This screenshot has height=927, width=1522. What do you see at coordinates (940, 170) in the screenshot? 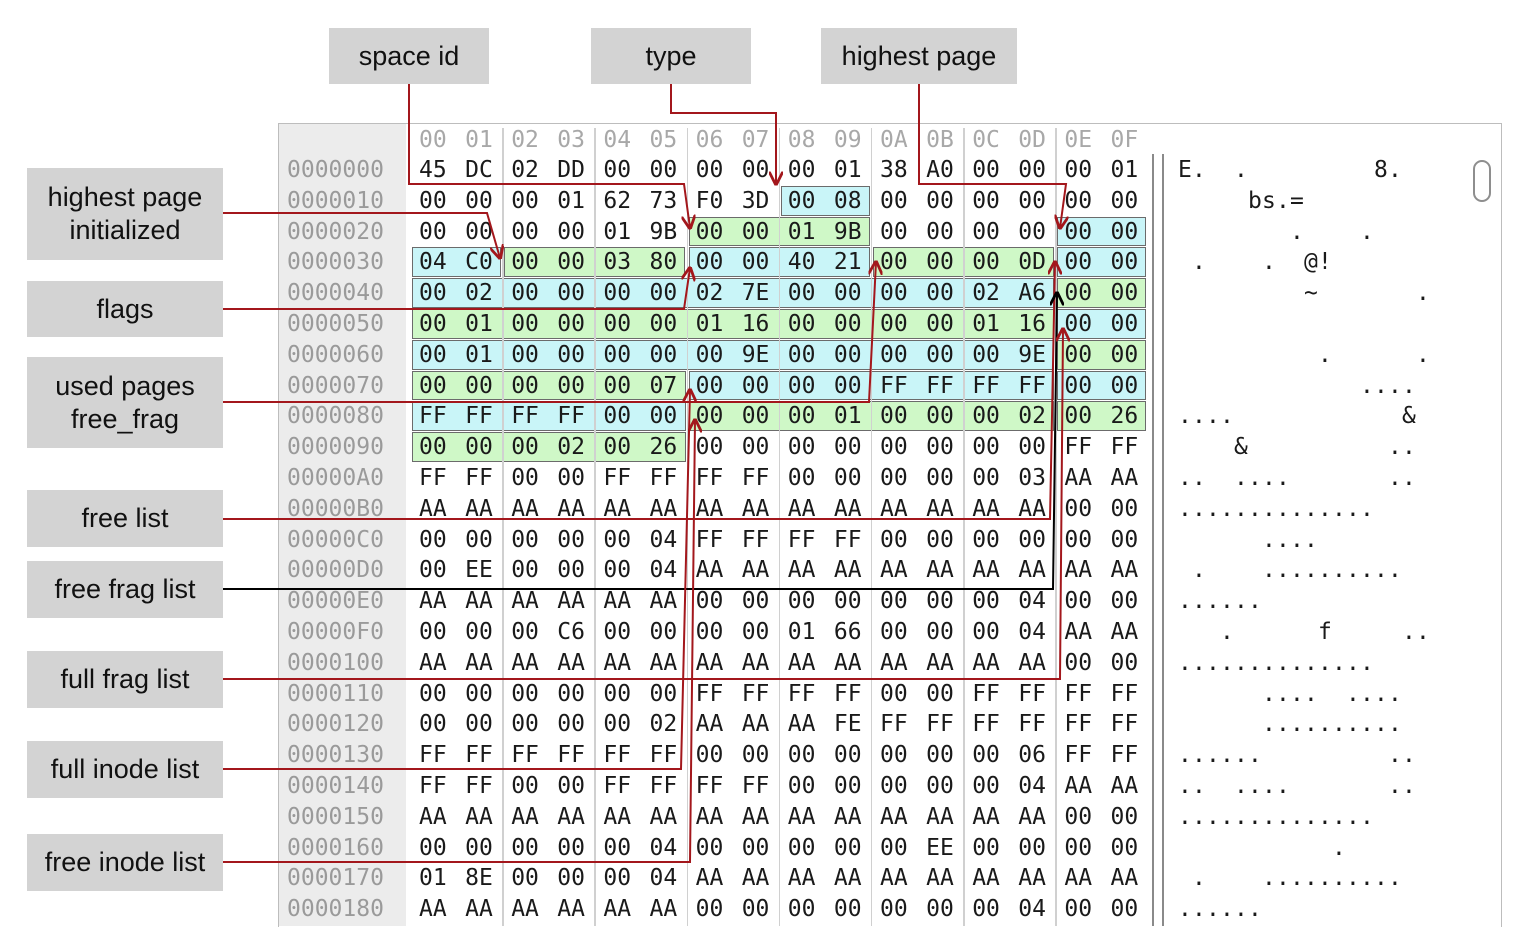
I see `hex-byte: A0` at bounding box center [940, 170].